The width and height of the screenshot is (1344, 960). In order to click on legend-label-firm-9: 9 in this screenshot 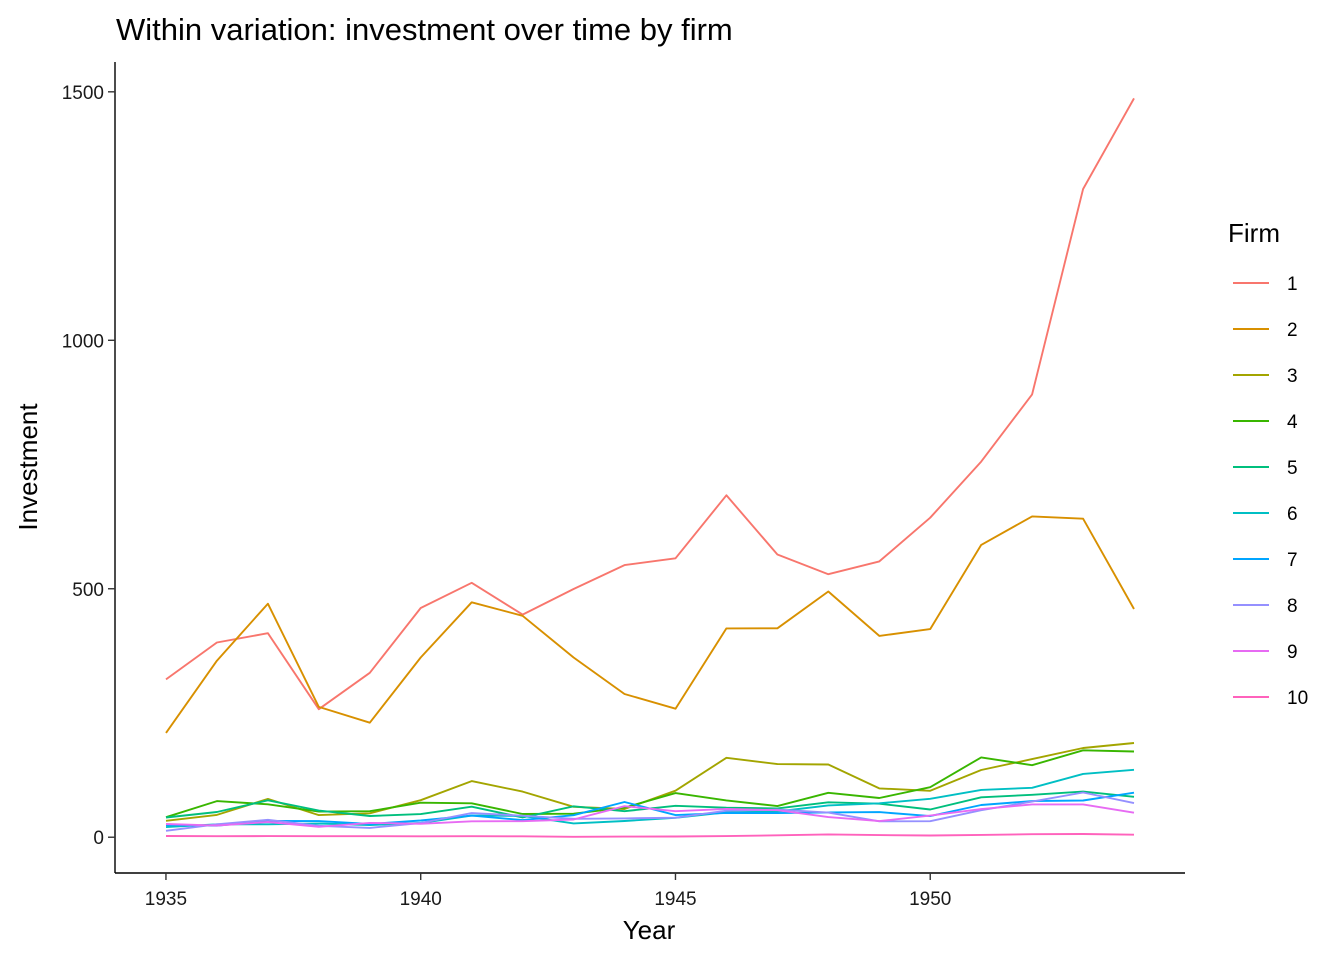, I will do `click(1292, 652)`.